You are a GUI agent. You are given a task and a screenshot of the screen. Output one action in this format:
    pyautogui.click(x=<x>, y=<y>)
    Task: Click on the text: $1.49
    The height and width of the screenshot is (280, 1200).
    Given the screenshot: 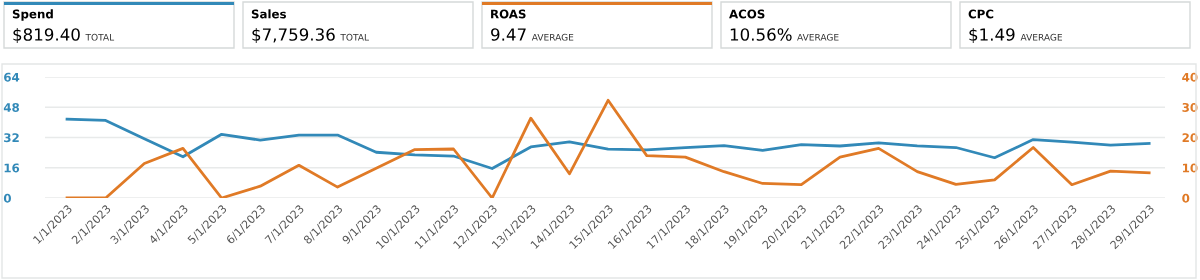 What is the action you would take?
    pyautogui.click(x=992, y=35)
    